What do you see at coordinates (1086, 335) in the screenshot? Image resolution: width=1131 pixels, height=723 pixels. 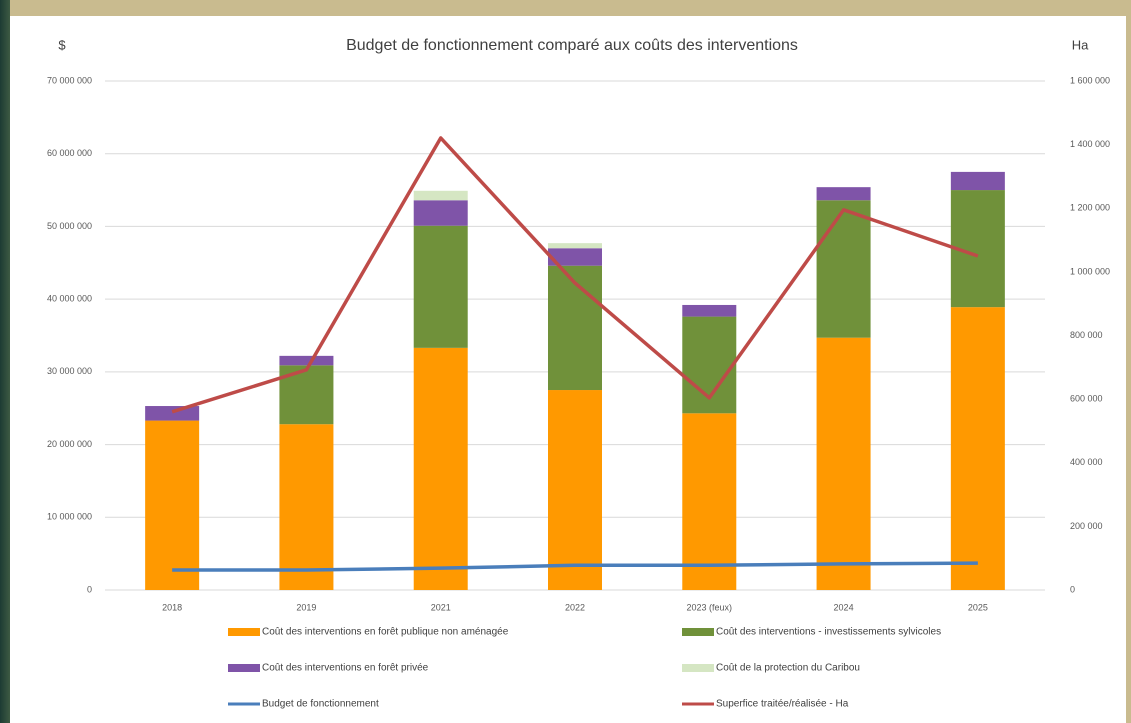 I see `y2-tick-label: 800 000` at bounding box center [1086, 335].